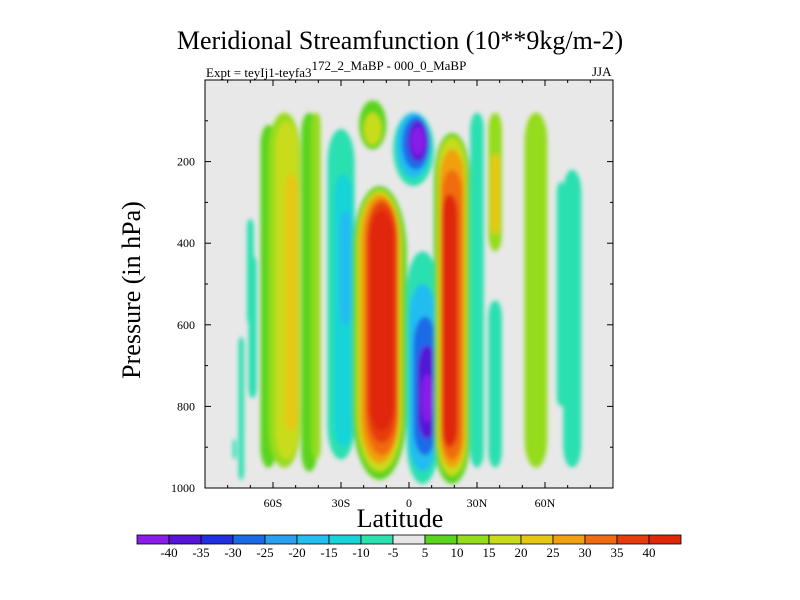 Image resolution: width=800 pixels, height=600 pixels. Describe the element at coordinates (252, 327) in the screenshot. I see `band-sh68-neg` at that location.